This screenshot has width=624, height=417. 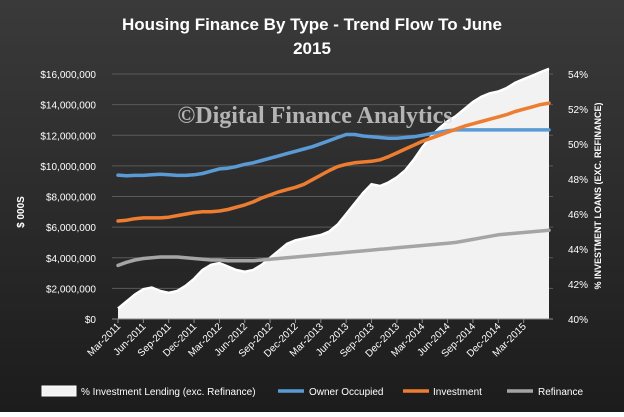 I want to click on y-right-tick-label: 52%, so click(x=578, y=110).